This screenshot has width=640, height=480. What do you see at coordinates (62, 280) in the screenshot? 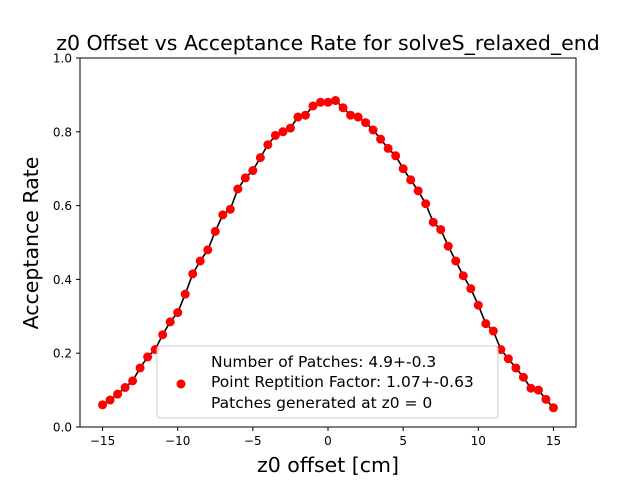
I see `y-tick-label: 0.4` at bounding box center [62, 280].